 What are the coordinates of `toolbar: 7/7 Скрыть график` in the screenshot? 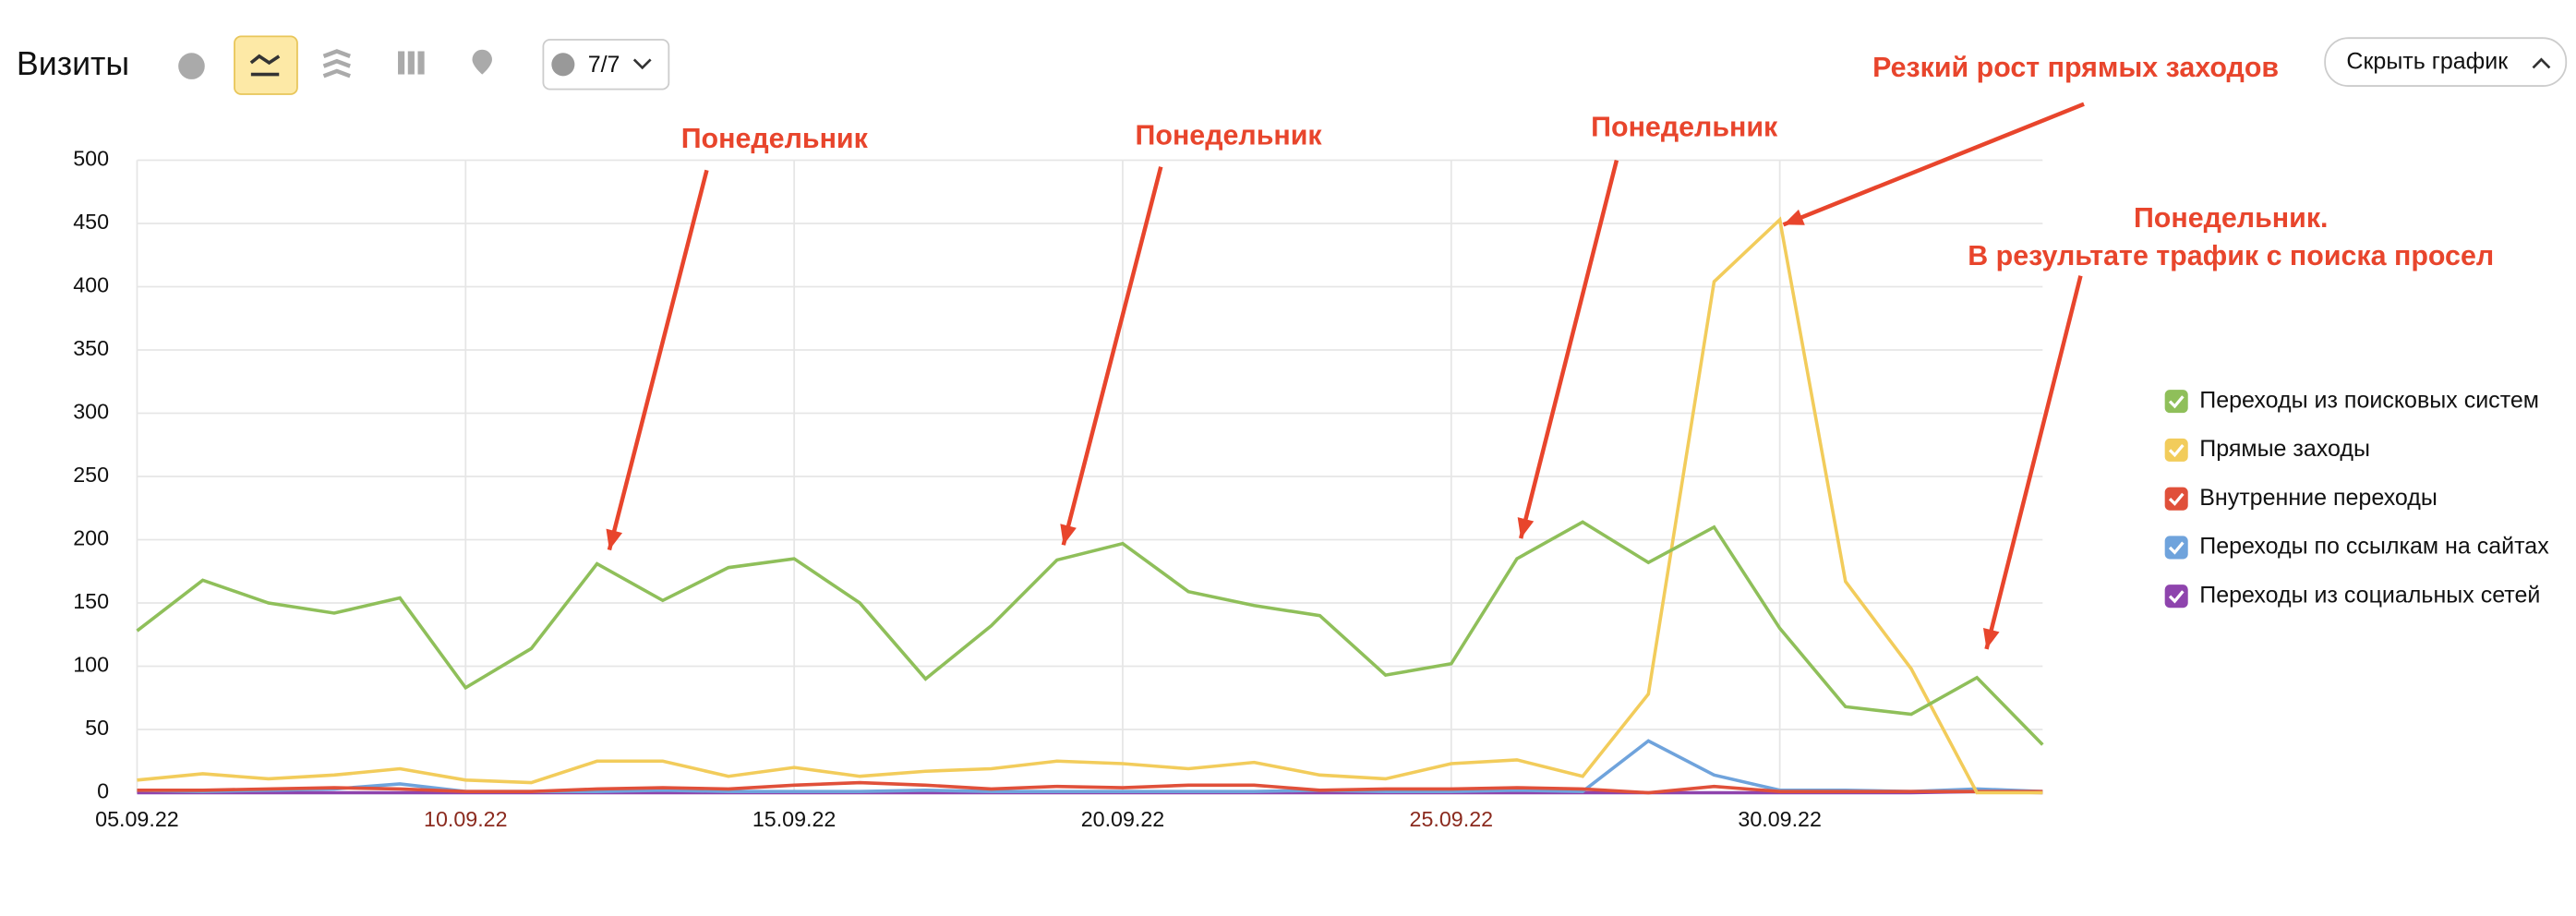 It's located at (1373, 65).